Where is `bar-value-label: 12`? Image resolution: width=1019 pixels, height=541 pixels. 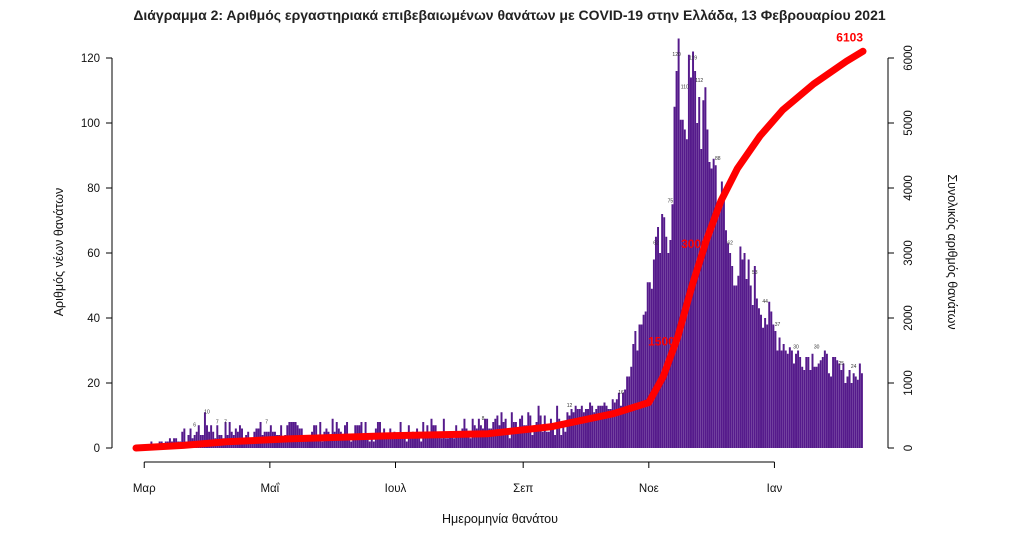 bar-value-label: 12 is located at coordinates (570, 406).